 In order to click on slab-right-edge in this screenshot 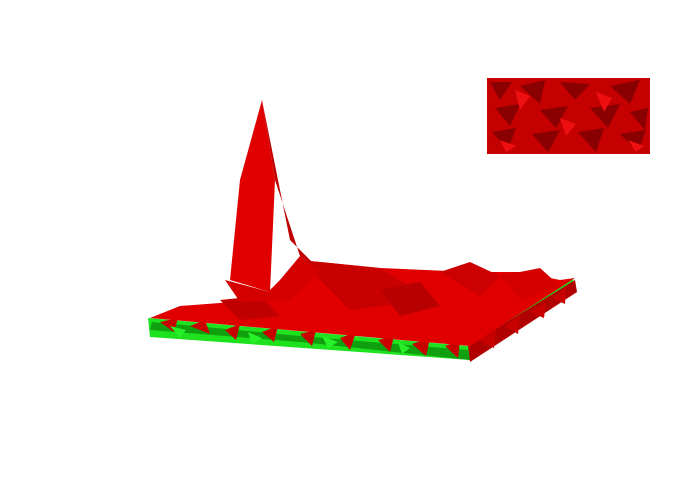, I will do `click(522, 321)`.